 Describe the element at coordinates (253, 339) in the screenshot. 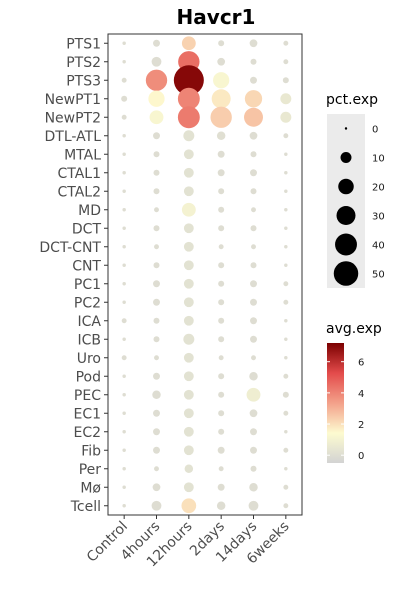

I see `dot-ICB-14days` at that location.